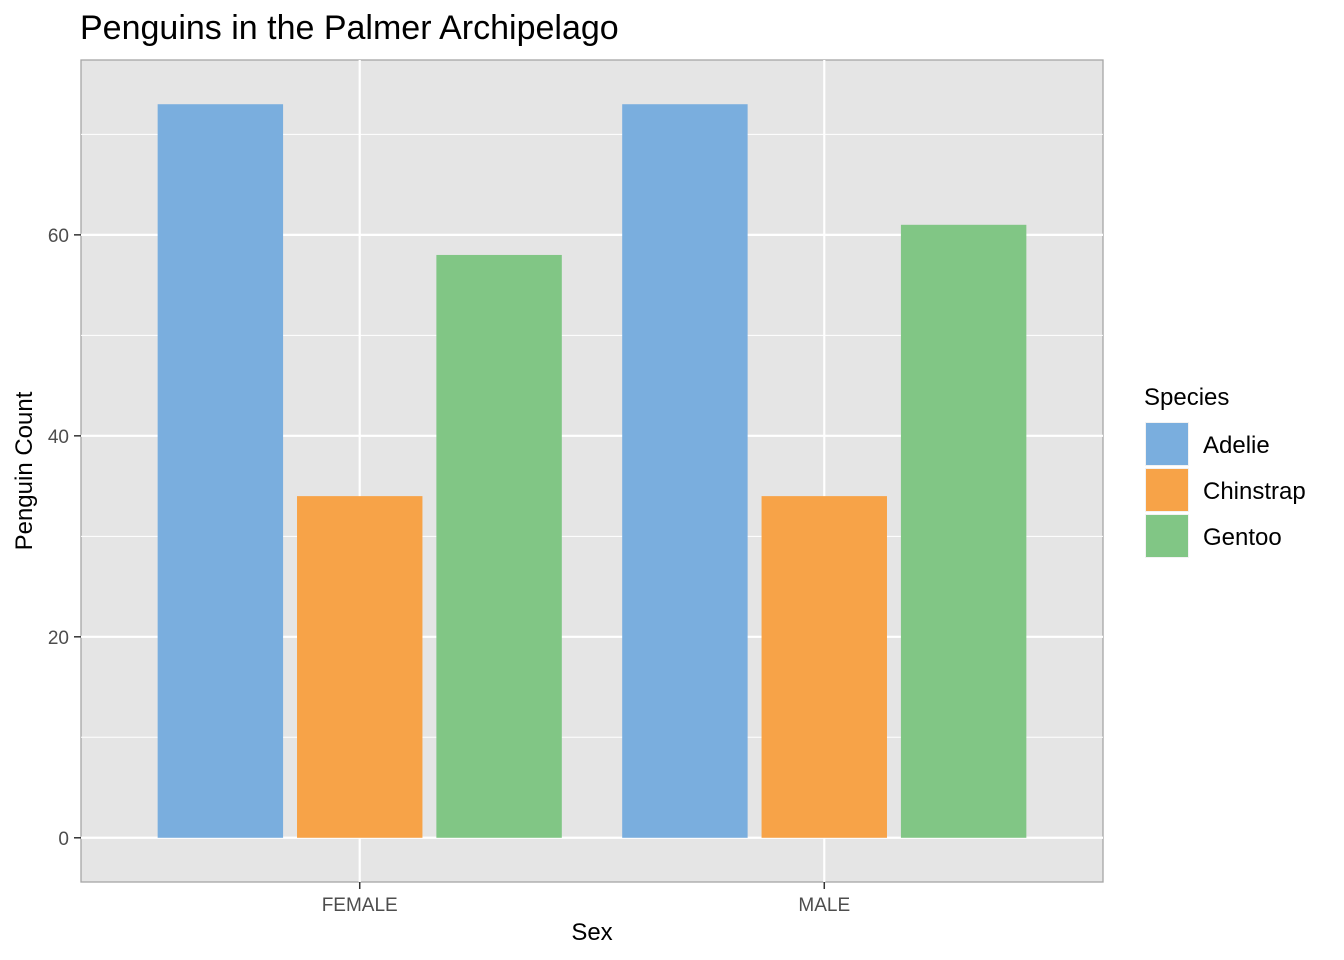 The width and height of the screenshot is (1344, 960). I want to click on chart-title: Penguins in the Palmer Archipelago, so click(349, 28).